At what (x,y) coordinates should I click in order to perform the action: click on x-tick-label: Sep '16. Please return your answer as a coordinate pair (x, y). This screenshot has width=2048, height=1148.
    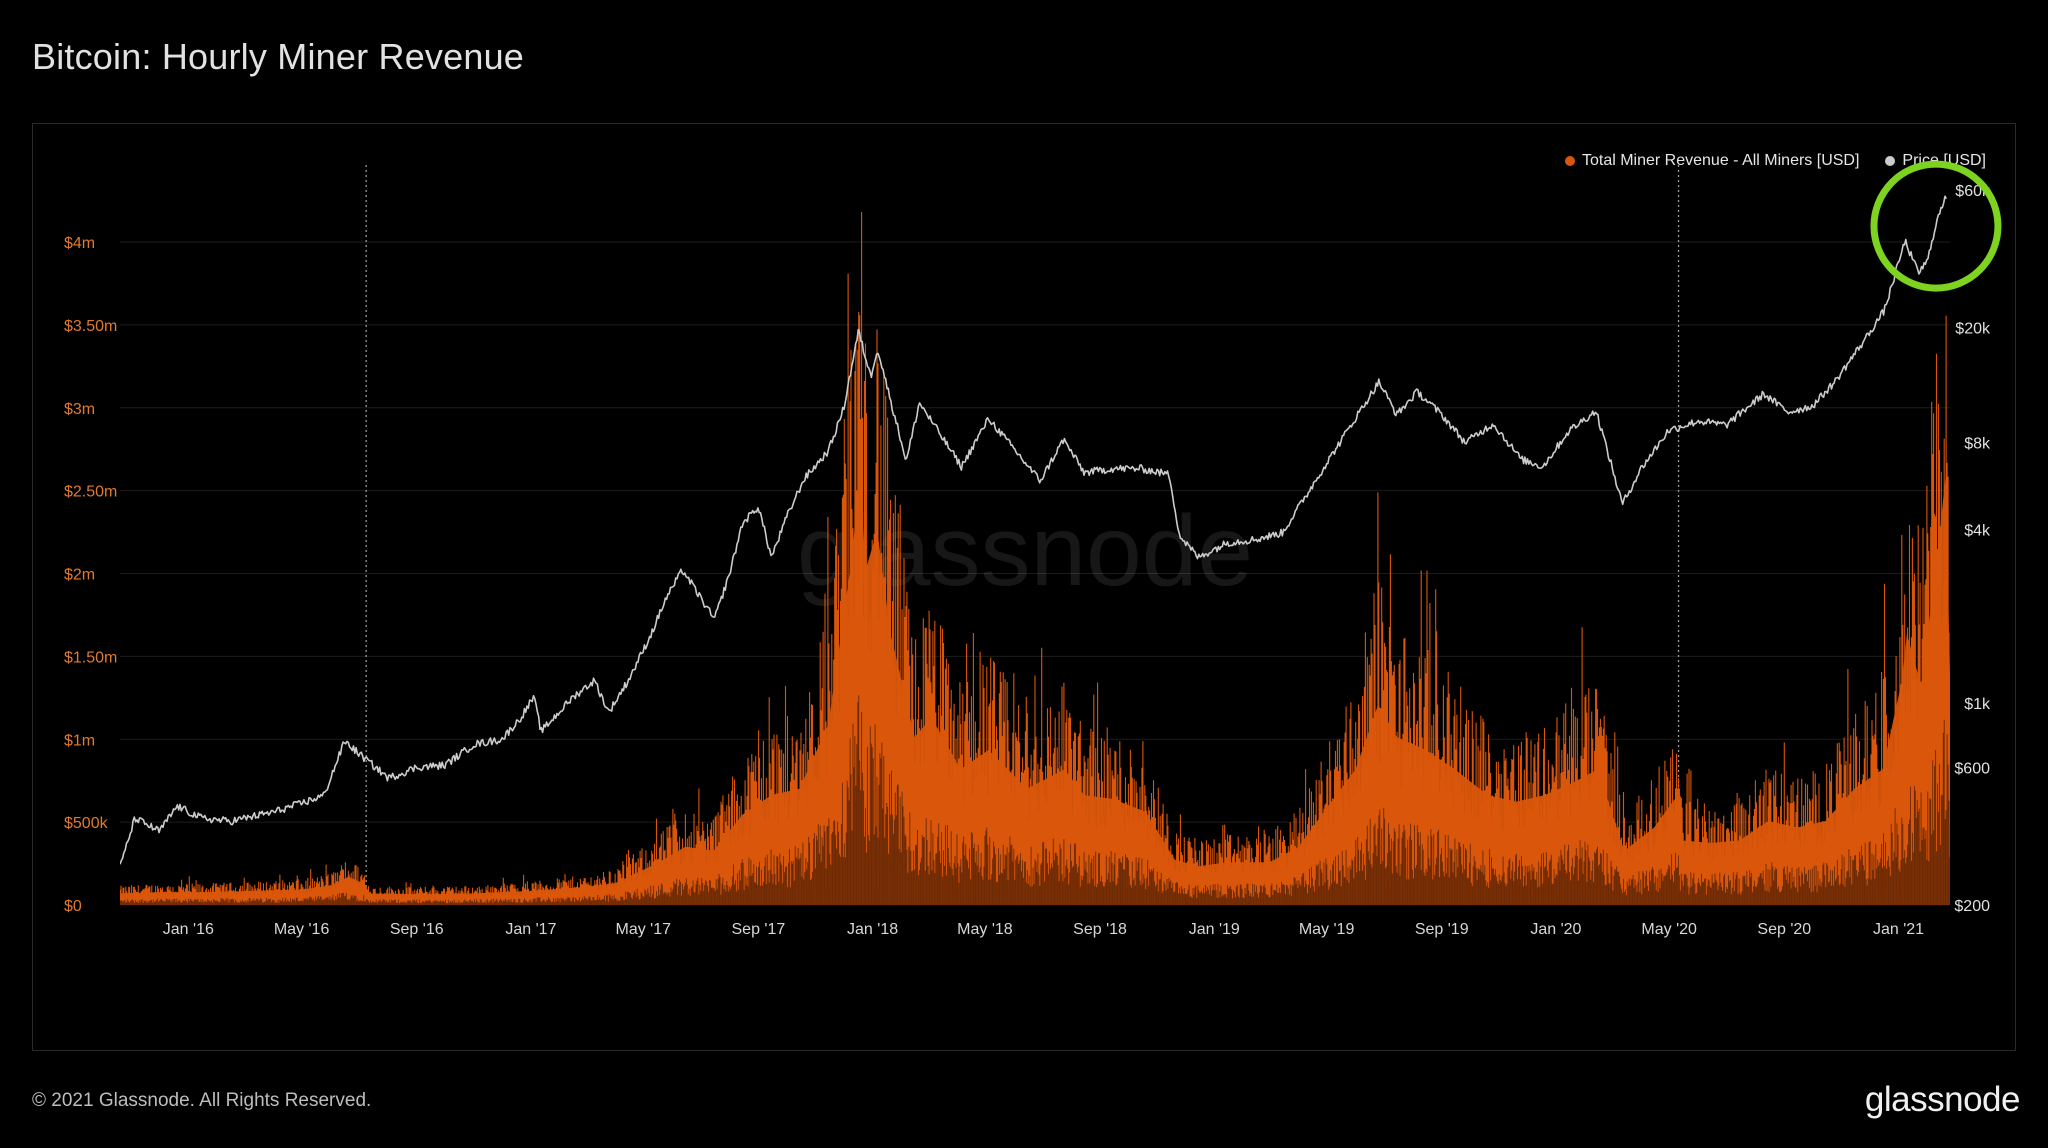
    Looking at the image, I should click on (417, 929).